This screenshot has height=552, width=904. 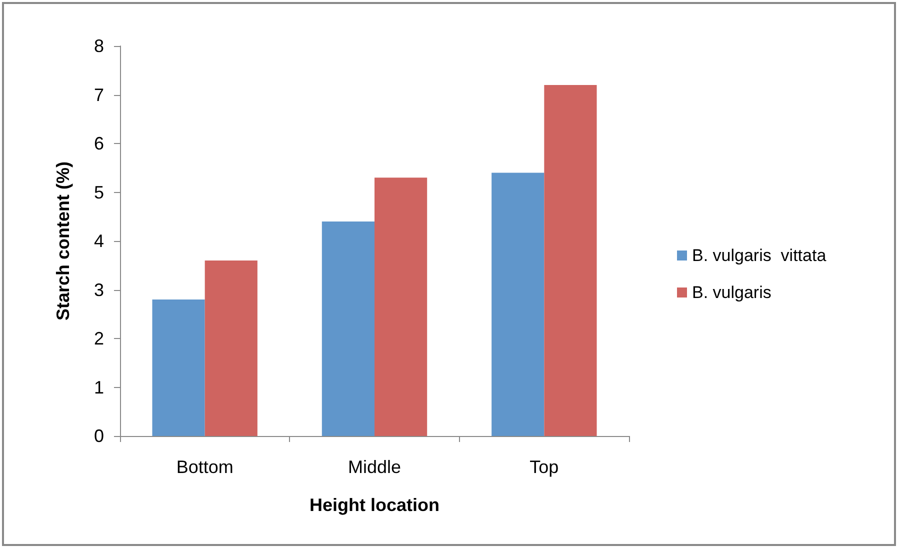 I want to click on y-tick-label: 2, so click(x=99, y=338).